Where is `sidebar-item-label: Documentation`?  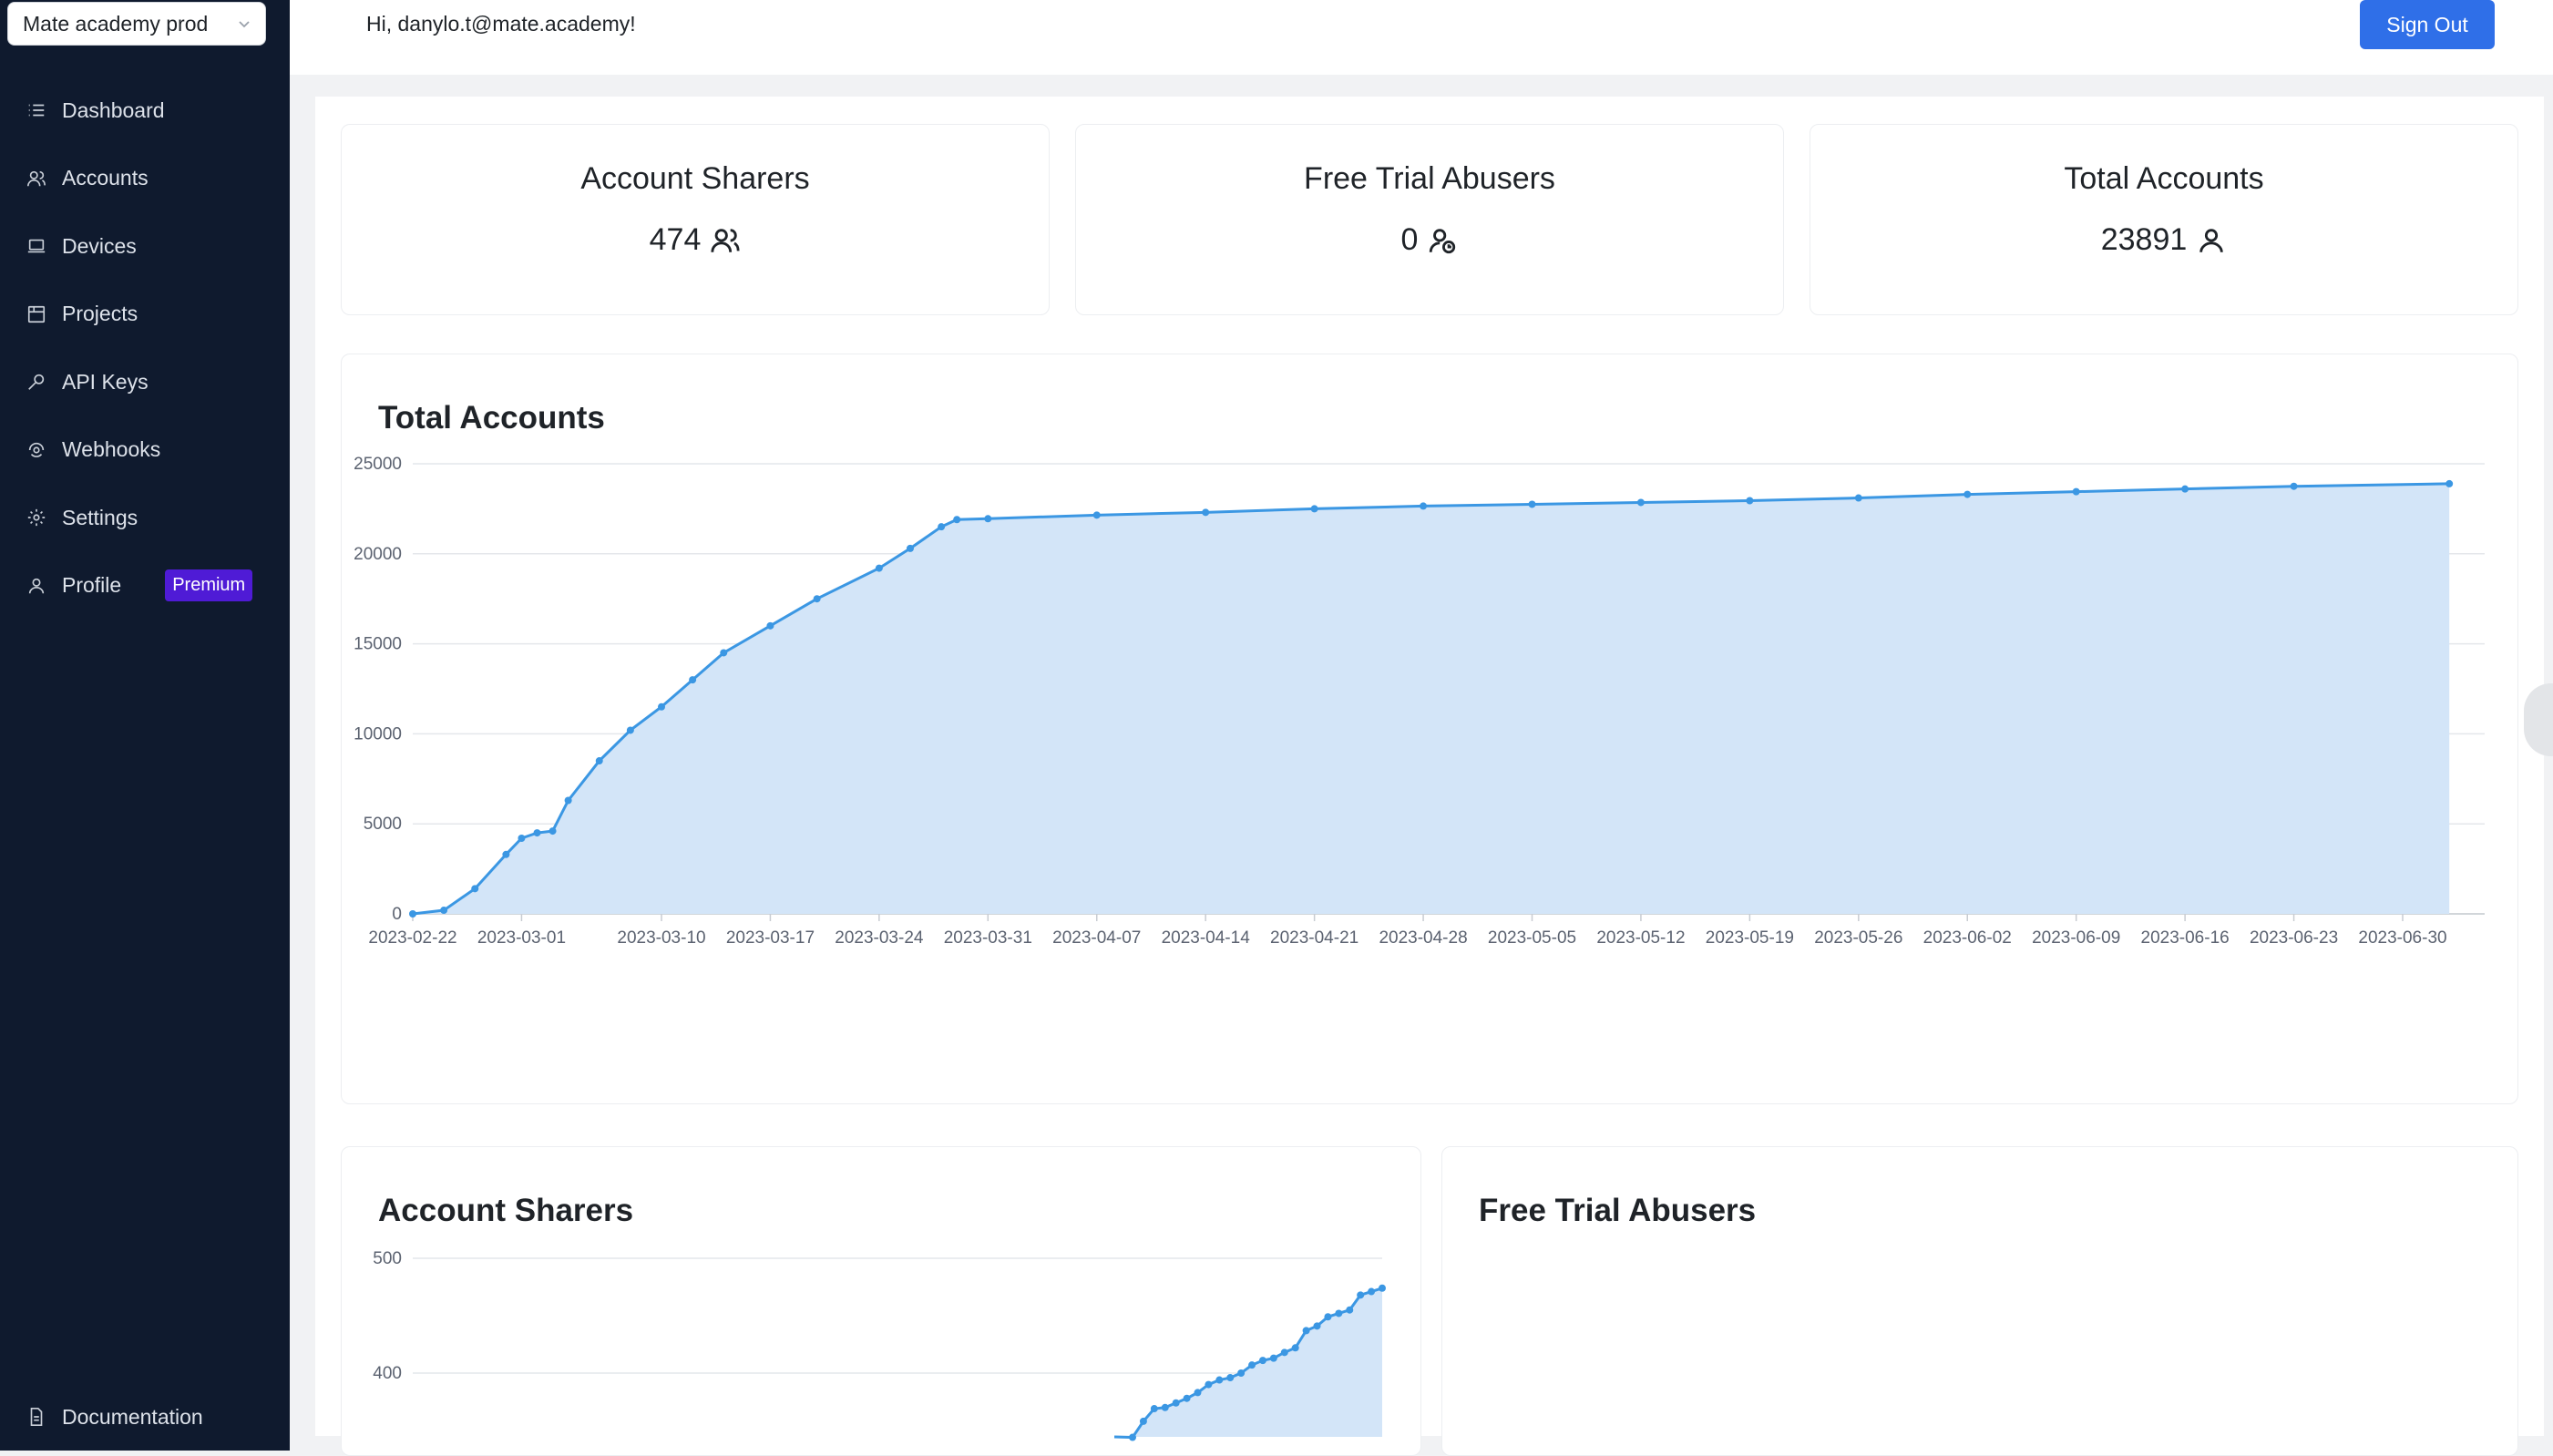 sidebar-item-label: Documentation is located at coordinates (132, 1416).